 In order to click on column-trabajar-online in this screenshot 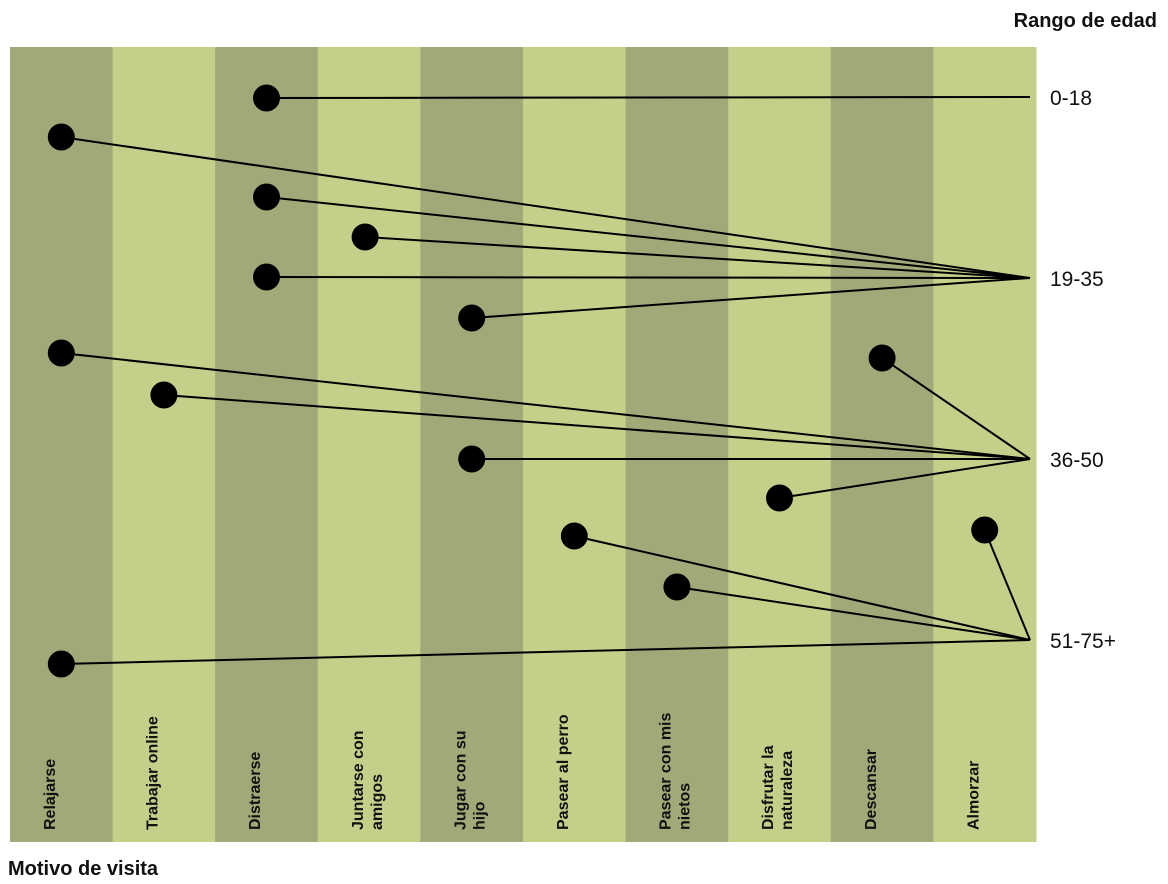, I will do `click(164, 444)`.